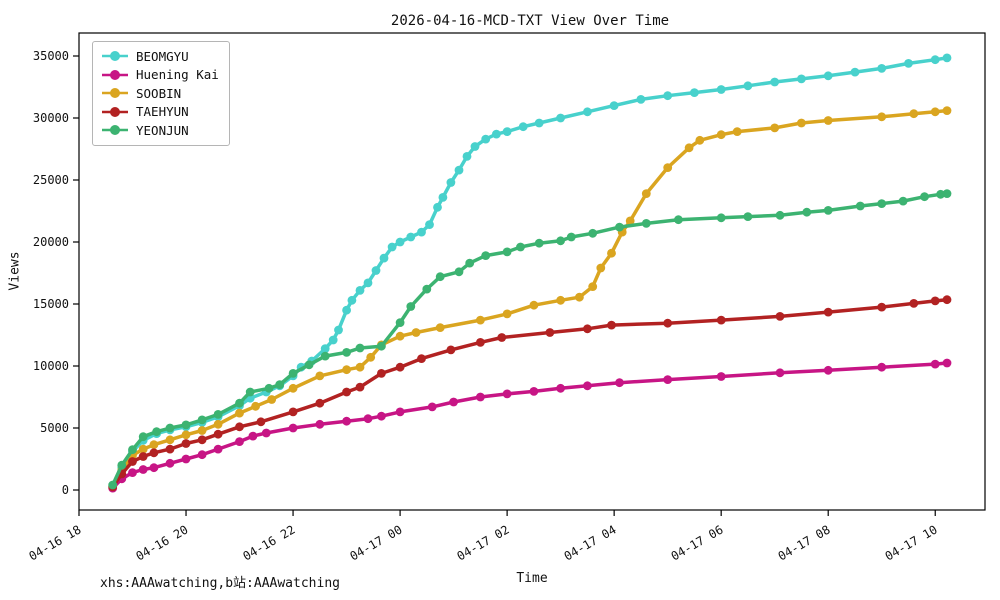 Image resolution: width=1000 pixels, height=600 pixels. I want to click on legend-item-yeonjun: YEONJUN, so click(160, 130).